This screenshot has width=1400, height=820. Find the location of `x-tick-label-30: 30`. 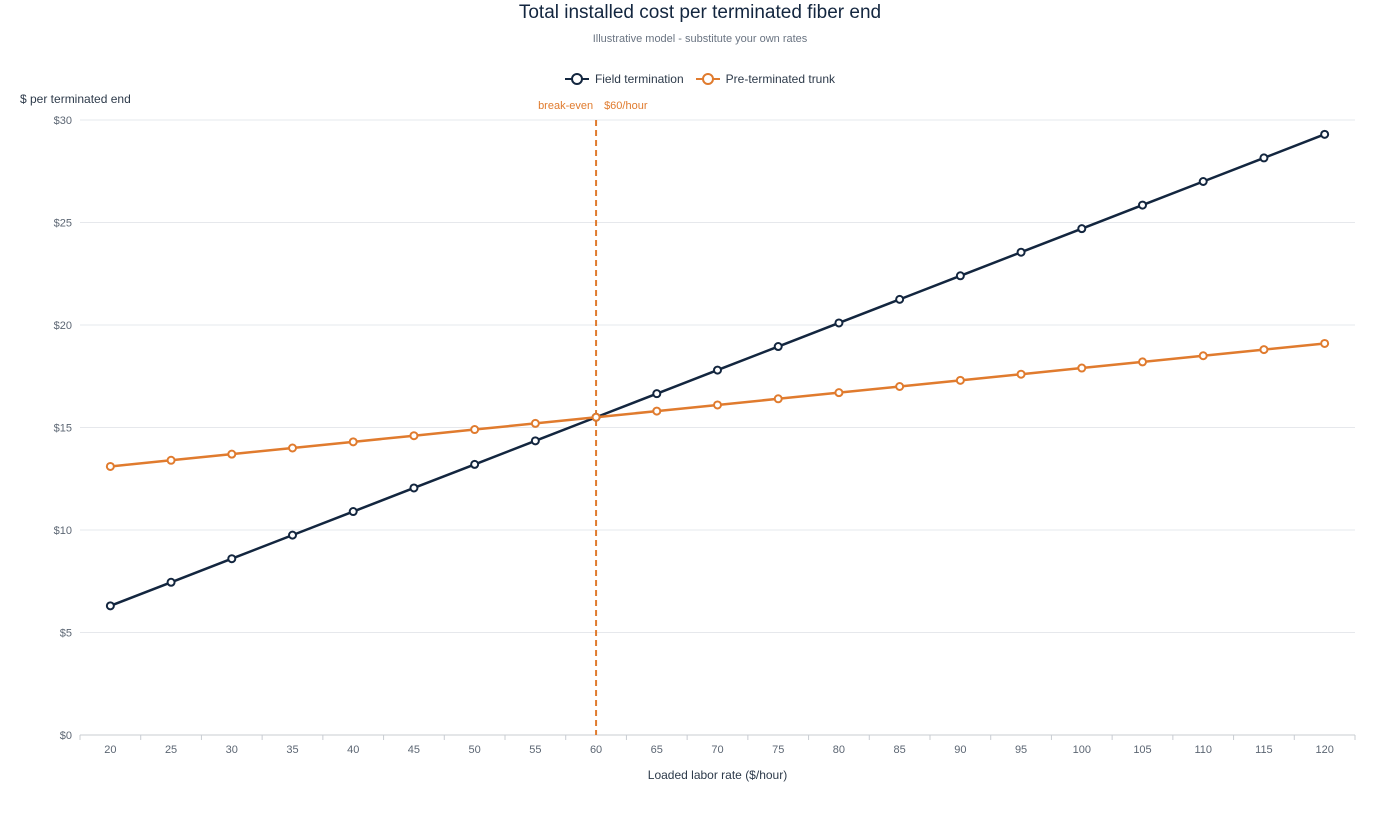

x-tick-label-30: 30 is located at coordinates (232, 750).